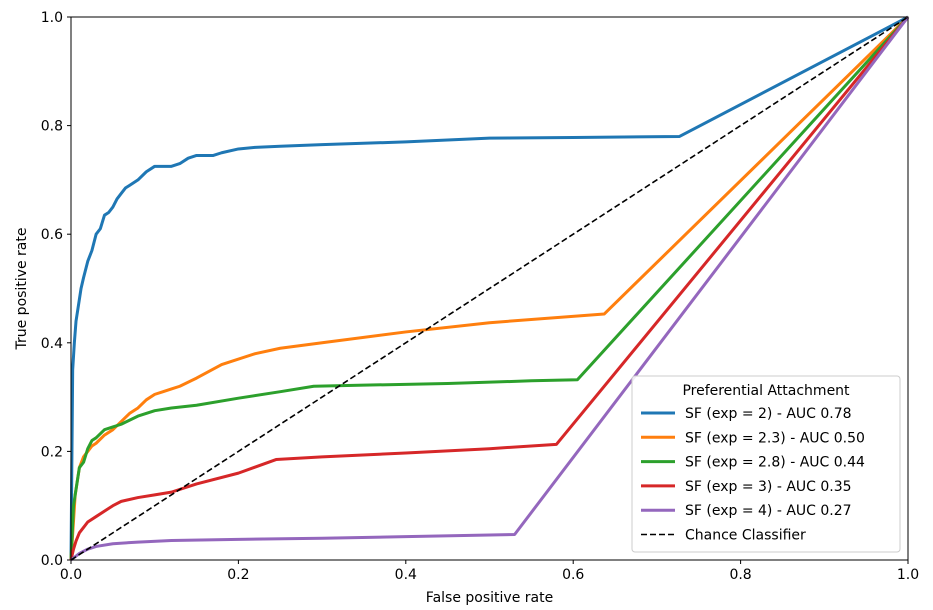 This screenshot has height=610, width=933. I want to click on legend-label: SF (exp = 2) - AUC 0.78, so click(768, 414).